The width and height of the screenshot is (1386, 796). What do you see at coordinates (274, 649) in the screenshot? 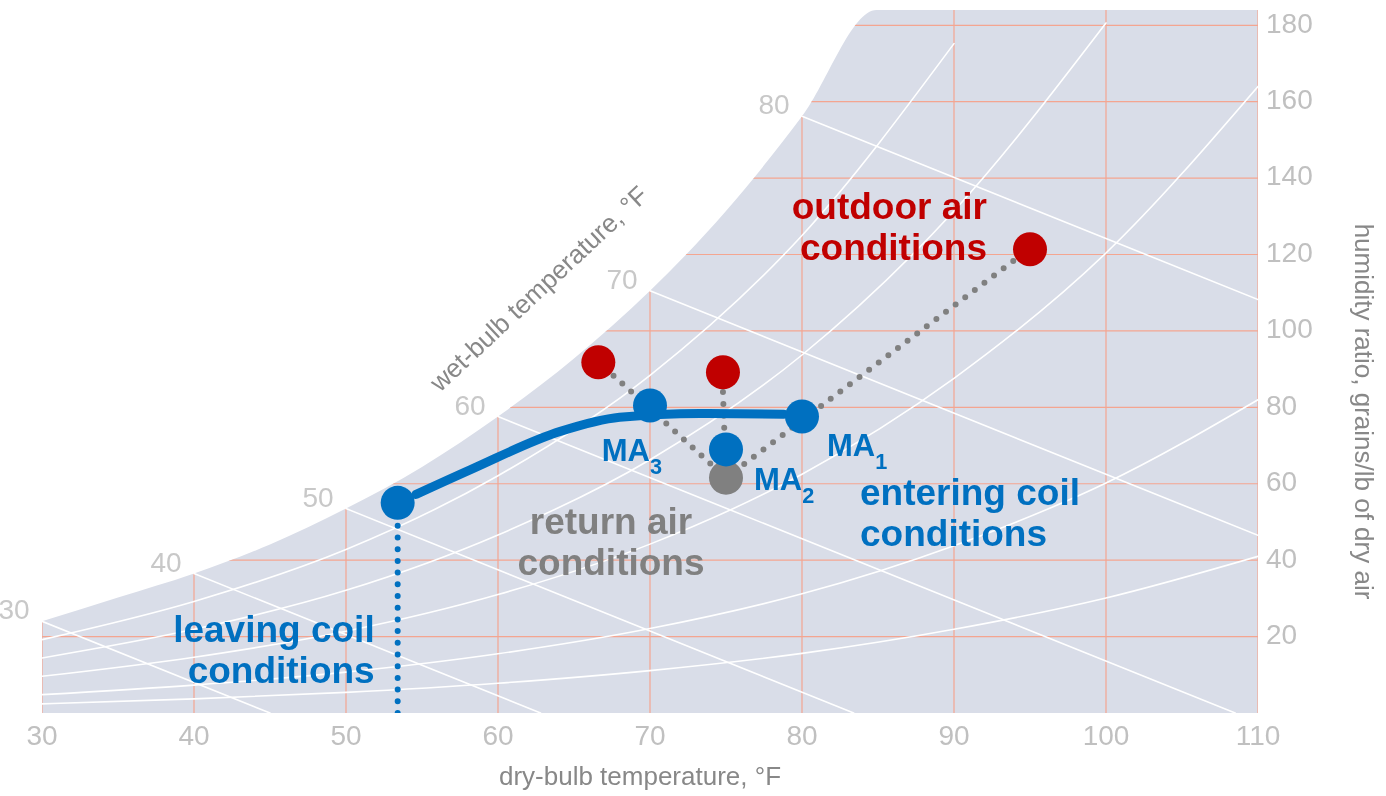
I see `text: leaving coil conditions` at bounding box center [274, 649].